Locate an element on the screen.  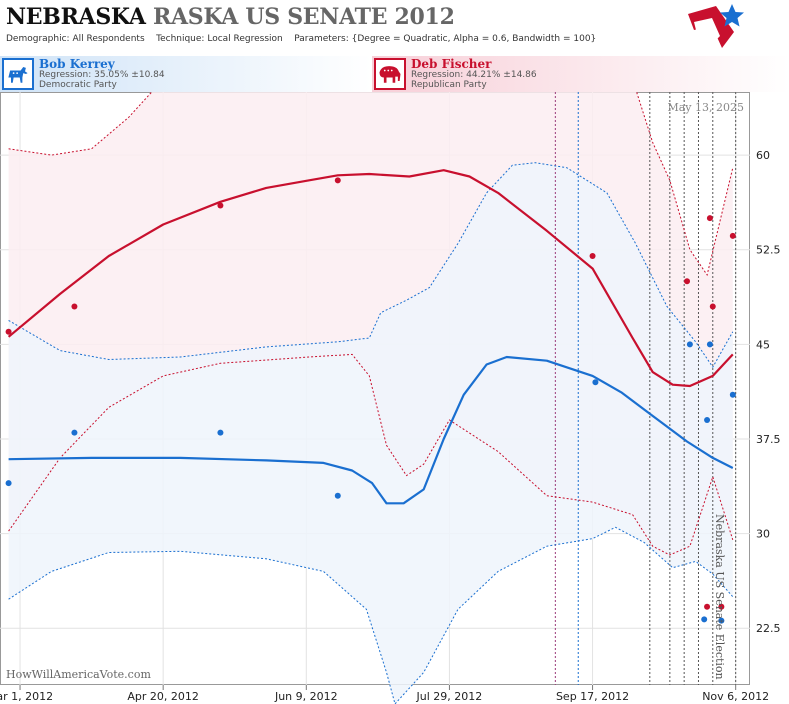
logo-star-icon is located at coordinates (716, 26).